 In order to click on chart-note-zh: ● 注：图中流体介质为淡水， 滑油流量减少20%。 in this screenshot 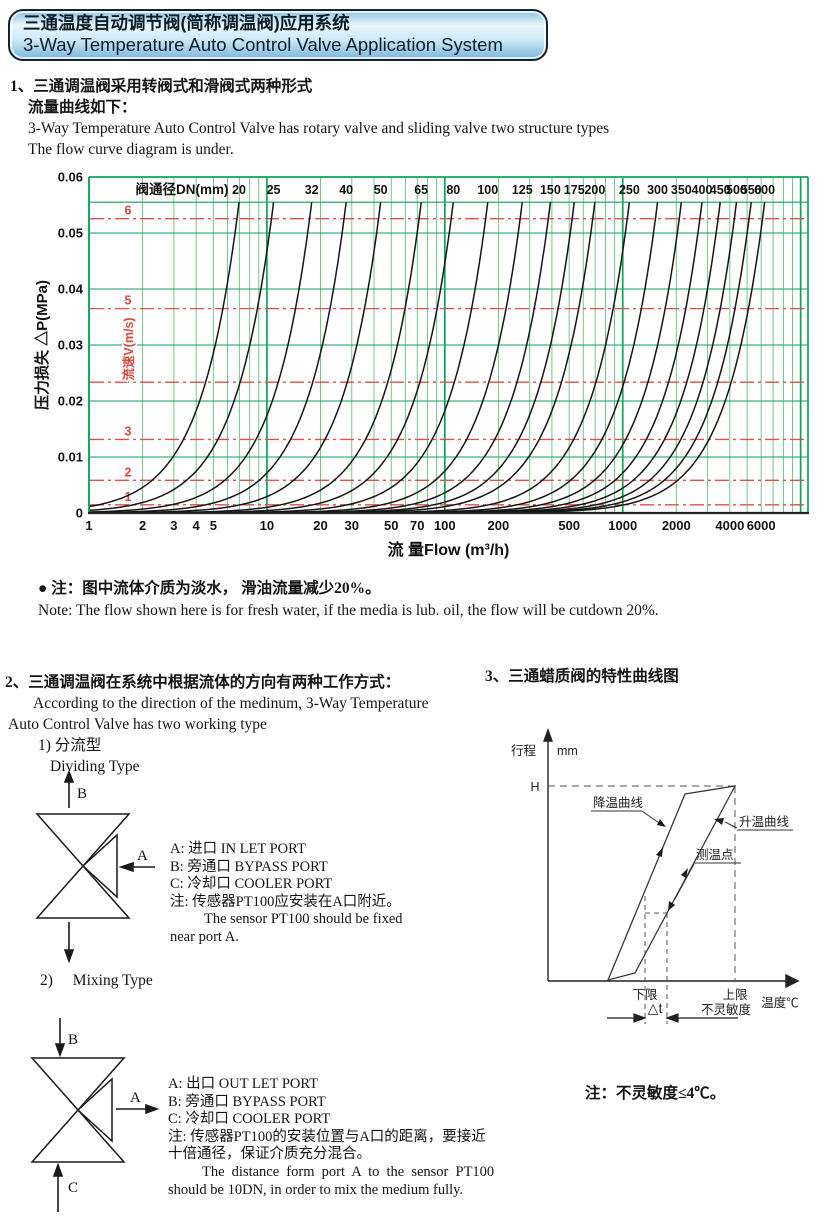, I will do `click(209, 588)`.